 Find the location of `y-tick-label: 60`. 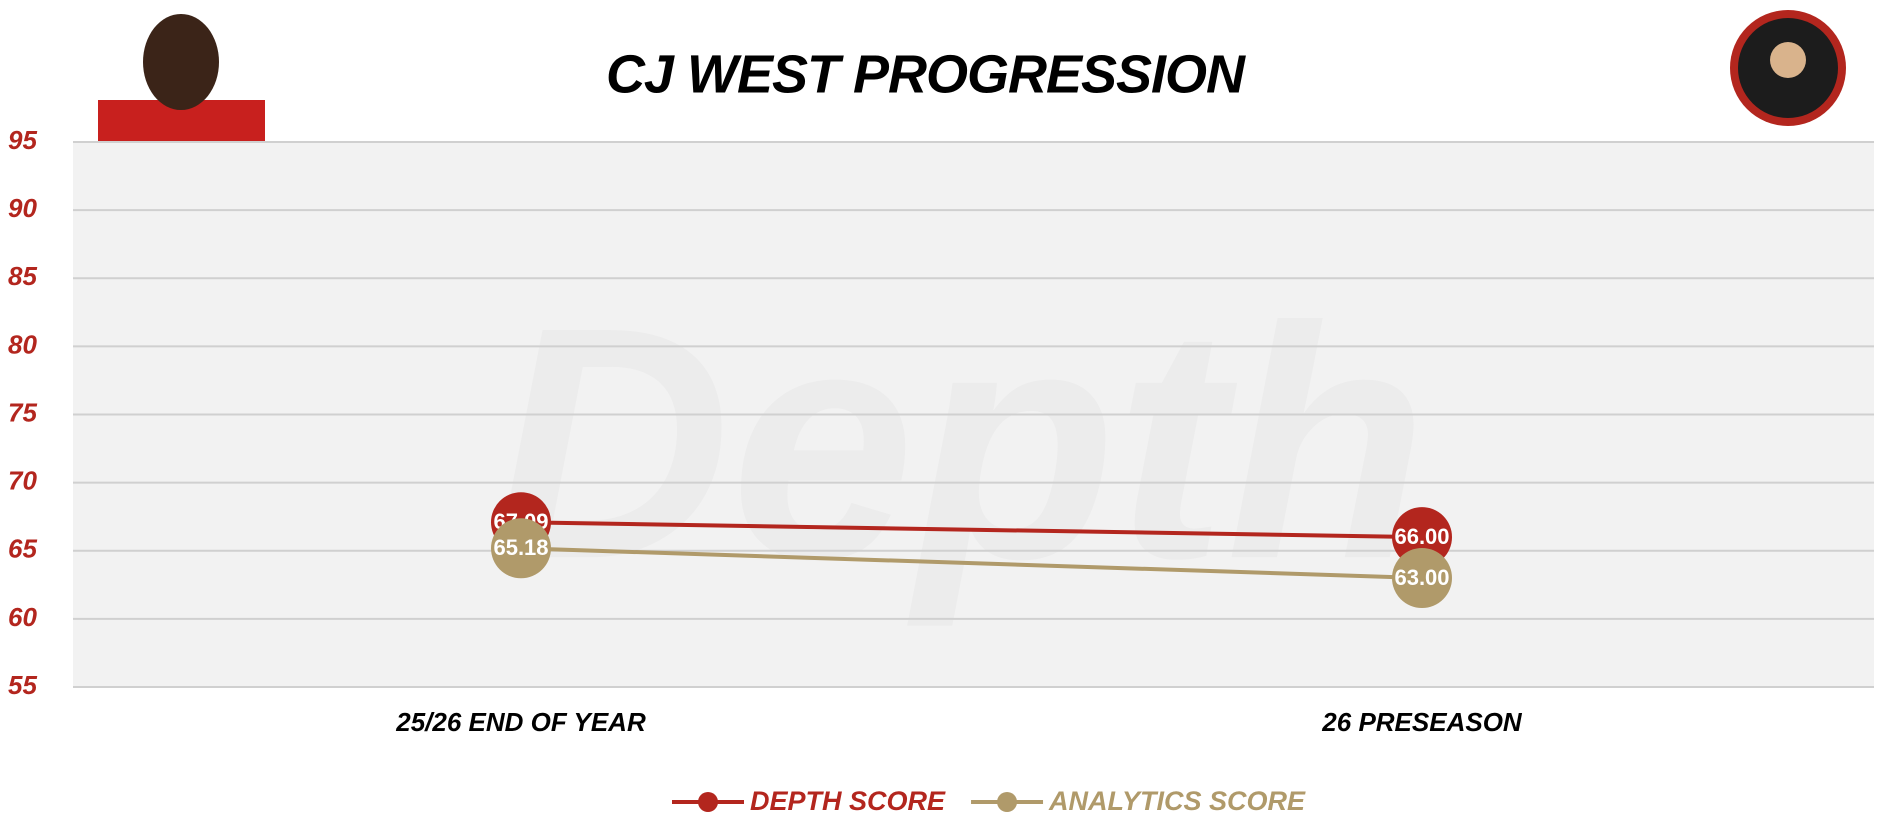

y-tick-label: 60 is located at coordinates (22, 617).